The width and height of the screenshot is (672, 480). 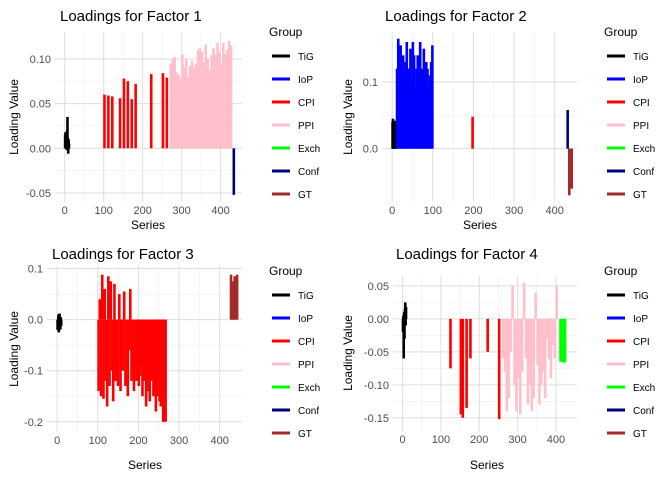 What do you see at coordinates (131, 16) in the screenshot?
I see `chart-title: Loadings for Factor 1` at bounding box center [131, 16].